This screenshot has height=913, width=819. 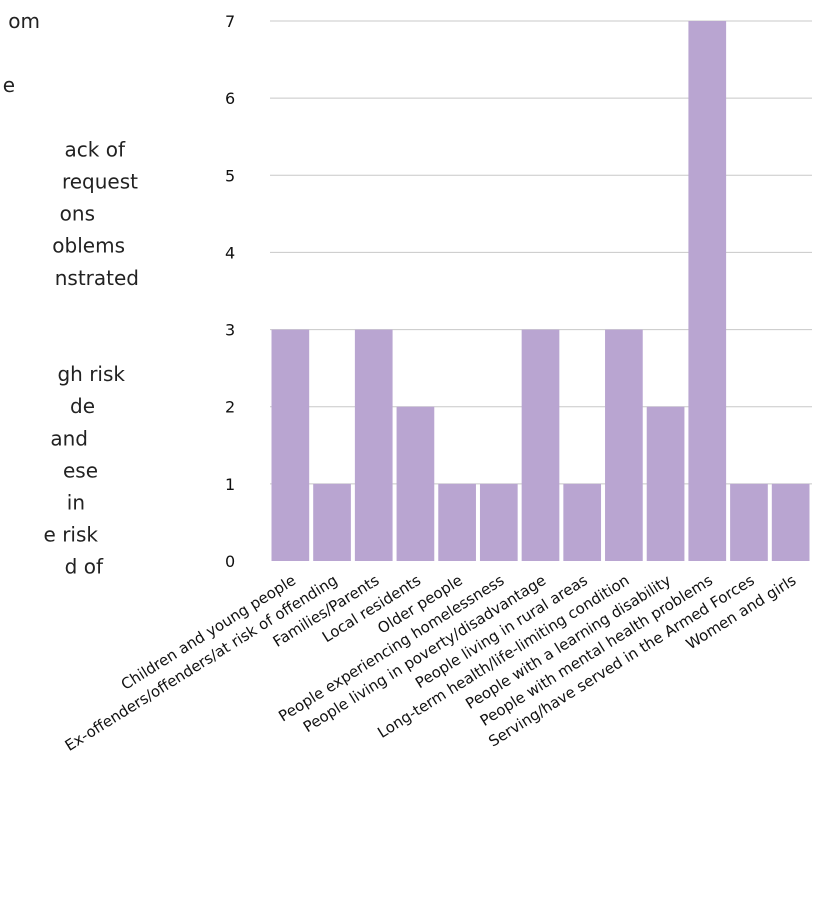 What do you see at coordinates (80, 470) in the screenshot?
I see `side-text-line: ese` at bounding box center [80, 470].